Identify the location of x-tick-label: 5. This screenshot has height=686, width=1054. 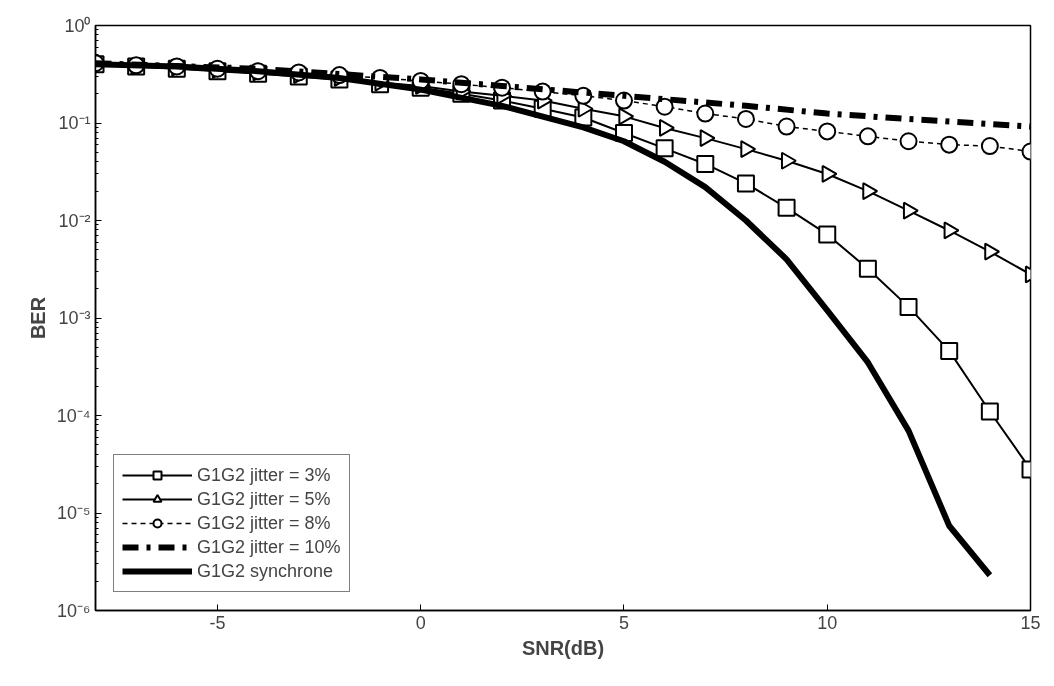
(623, 622).